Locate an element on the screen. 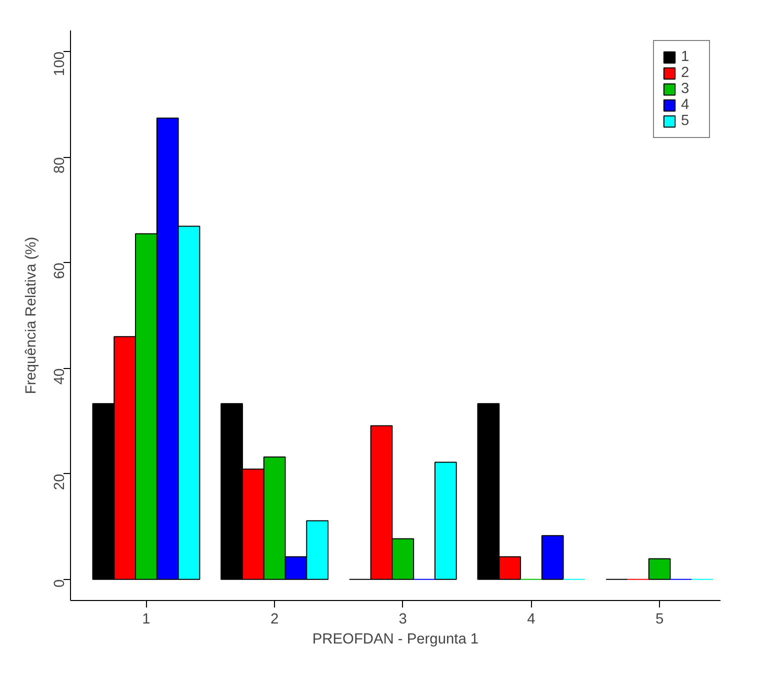  y-tick-label: 0 is located at coordinates (60, 583).